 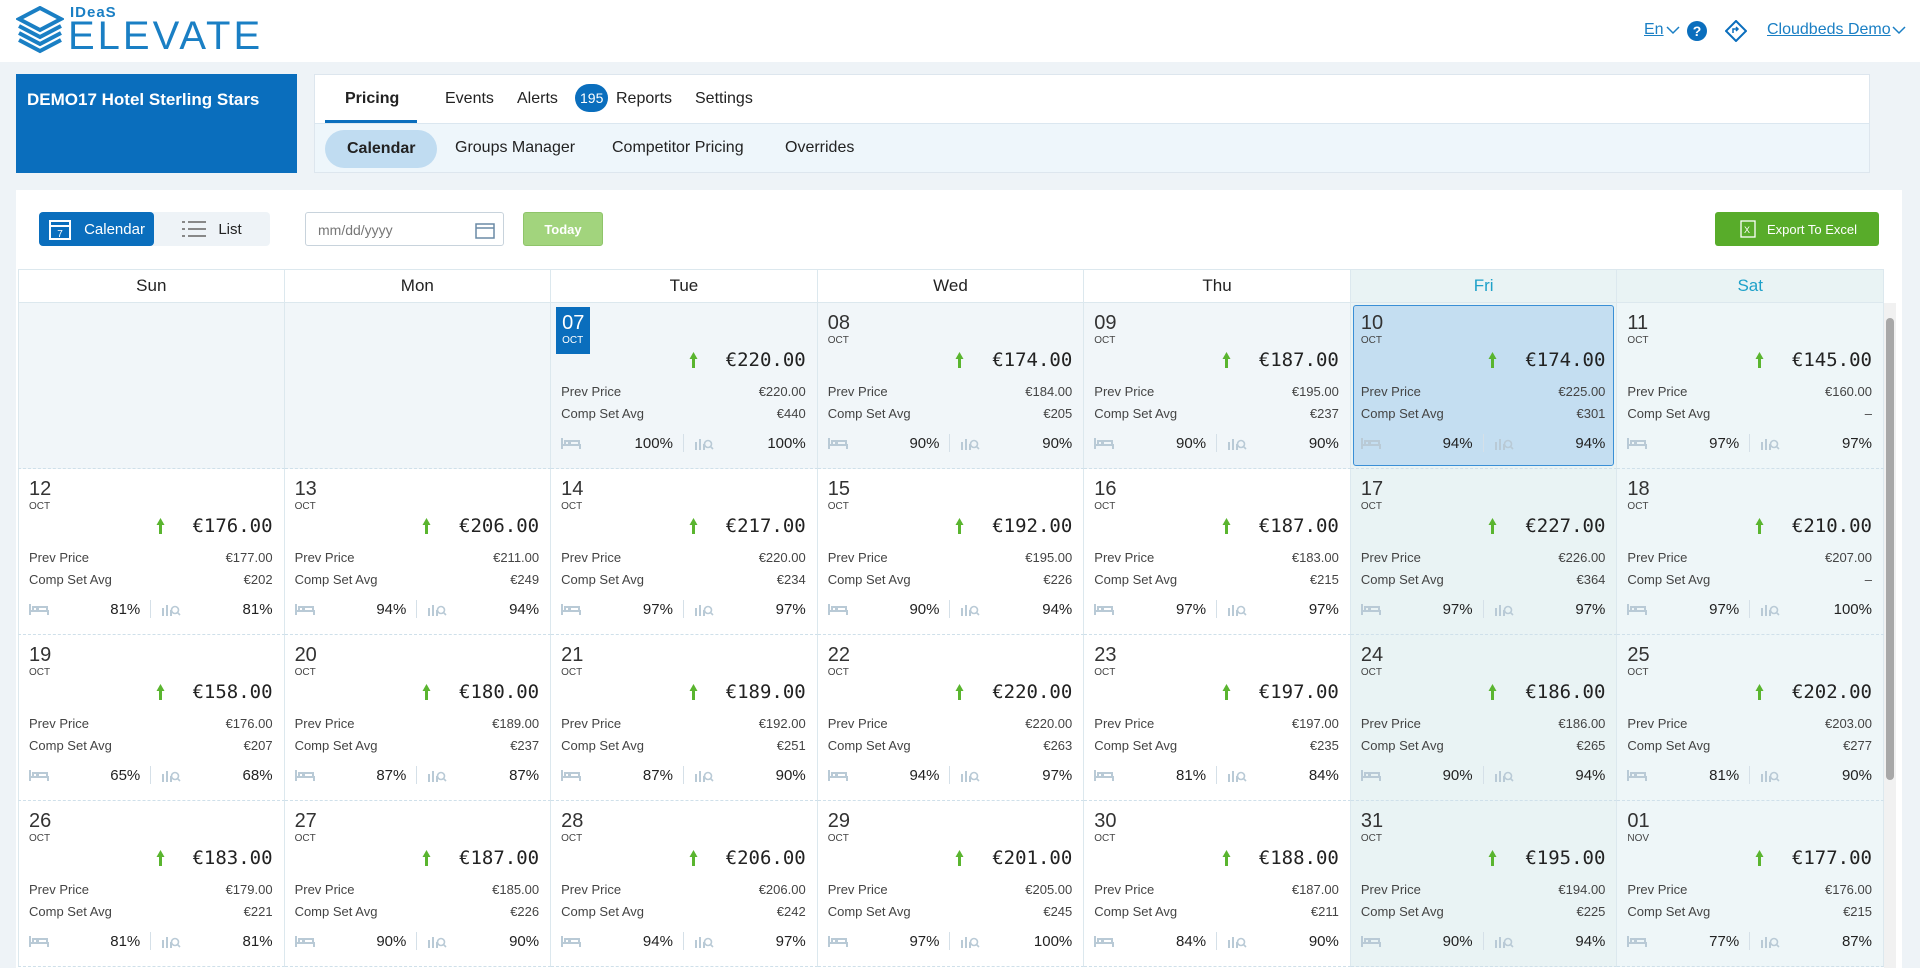 What do you see at coordinates (1105, 329) in the screenshot?
I see `date: 09 OCT` at bounding box center [1105, 329].